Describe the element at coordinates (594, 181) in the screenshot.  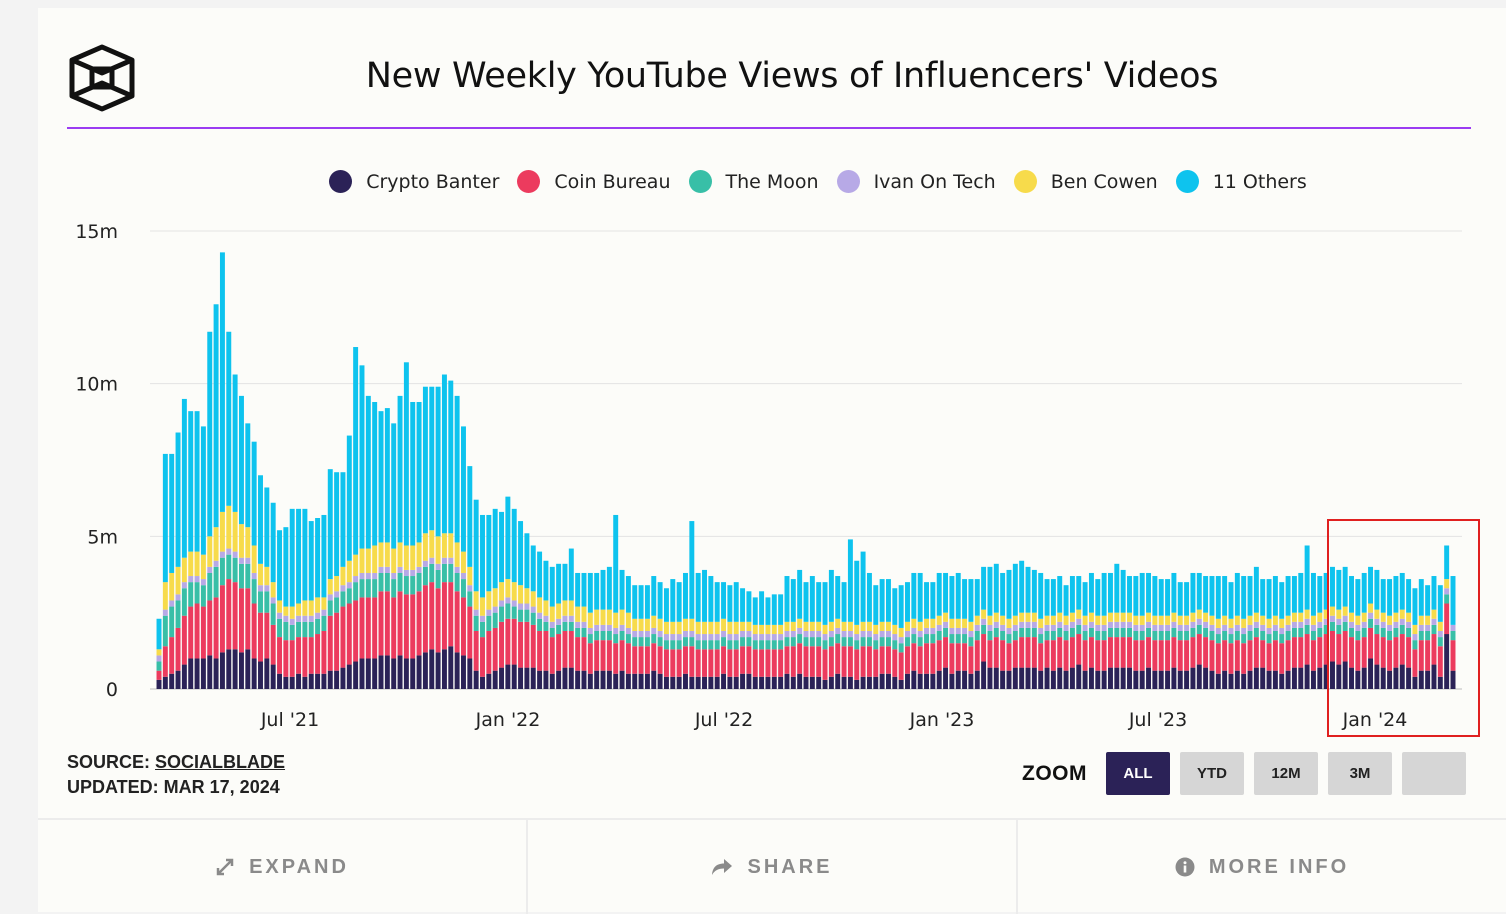
I see `legend-item-coin-bureau: Coin Bureau` at that location.